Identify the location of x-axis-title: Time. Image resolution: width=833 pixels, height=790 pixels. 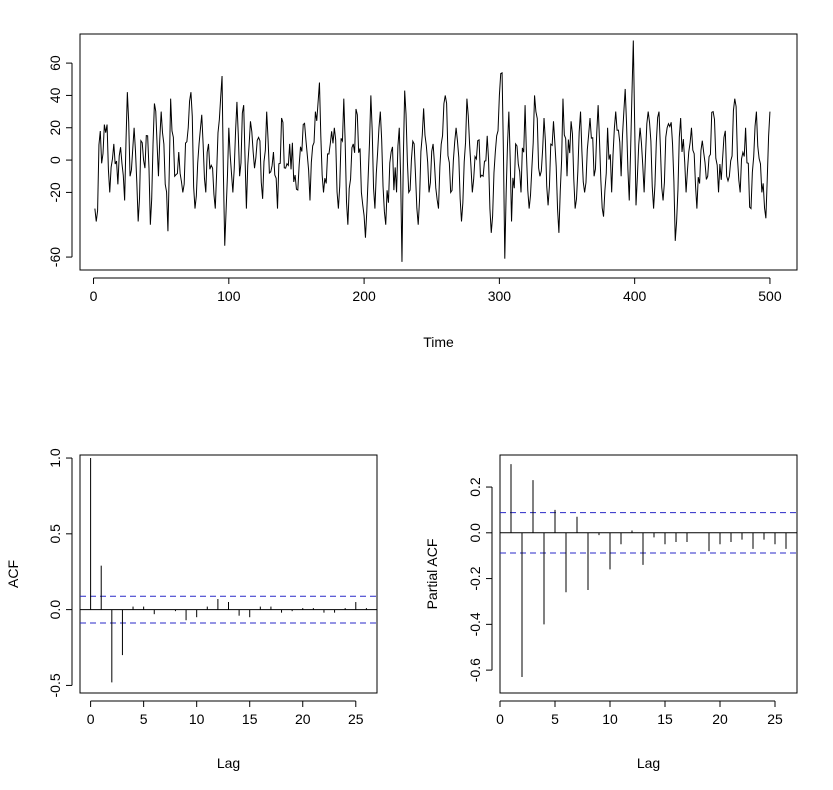
(438, 342).